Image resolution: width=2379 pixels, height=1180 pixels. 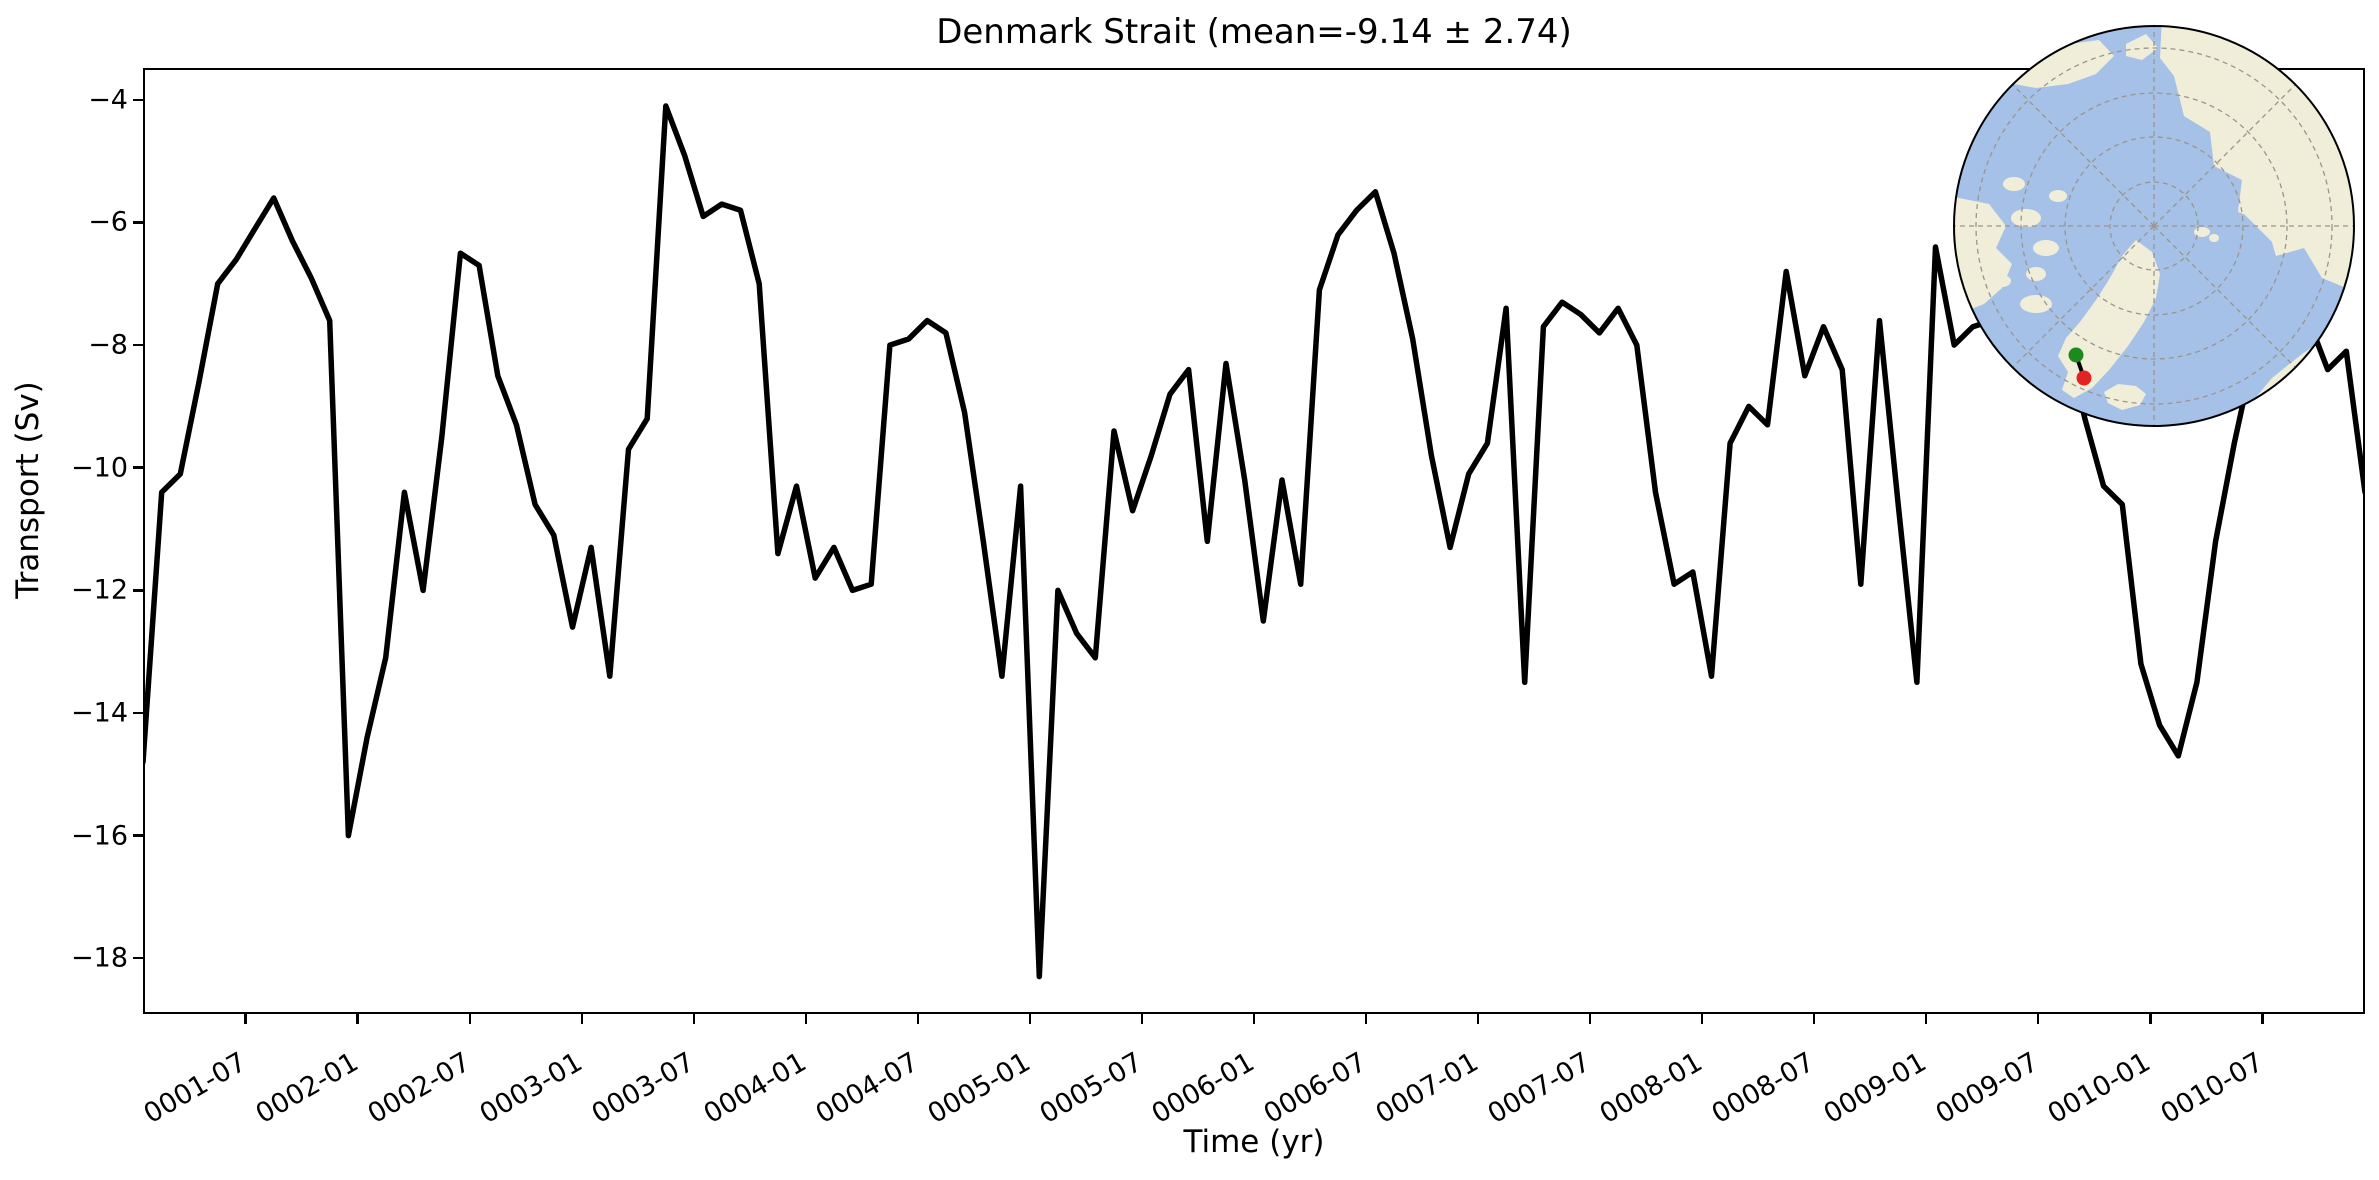 What do you see at coordinates (2259, 220) in the screenshot?
I see `land-novaya-zemlya` at bounding box center [2259, 220].